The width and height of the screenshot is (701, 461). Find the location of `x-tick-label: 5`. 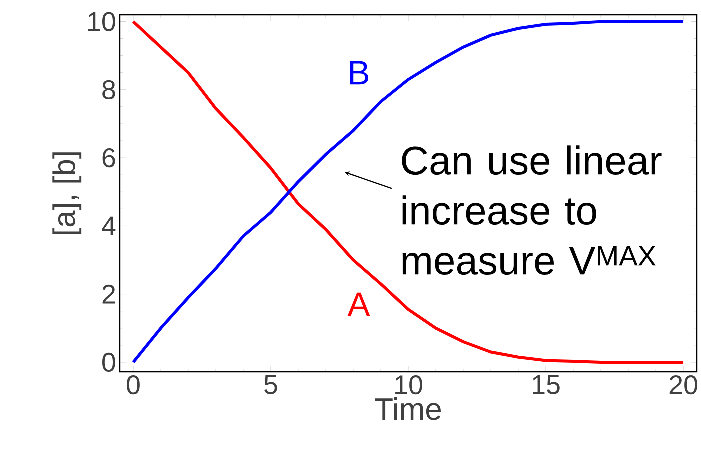

x-tick-label: 5 is located at coordinates (271, 385).